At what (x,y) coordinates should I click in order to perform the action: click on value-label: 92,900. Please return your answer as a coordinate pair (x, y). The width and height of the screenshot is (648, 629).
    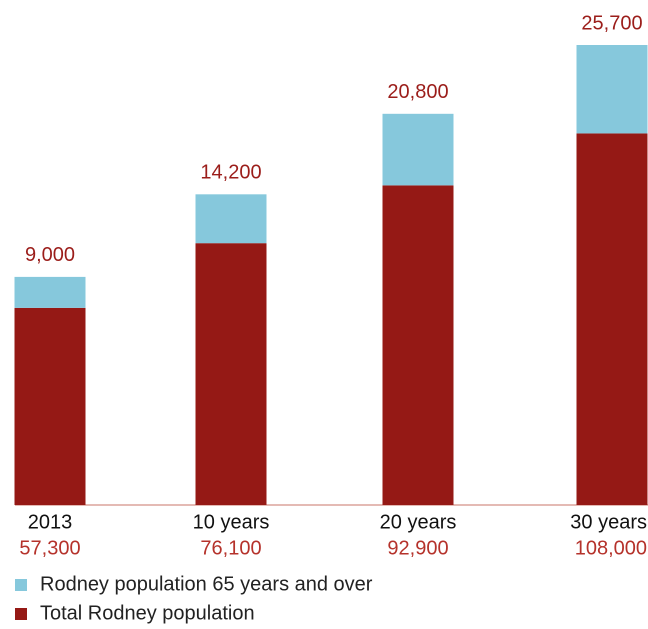
    Looking at the image, I should click on (417, 548).